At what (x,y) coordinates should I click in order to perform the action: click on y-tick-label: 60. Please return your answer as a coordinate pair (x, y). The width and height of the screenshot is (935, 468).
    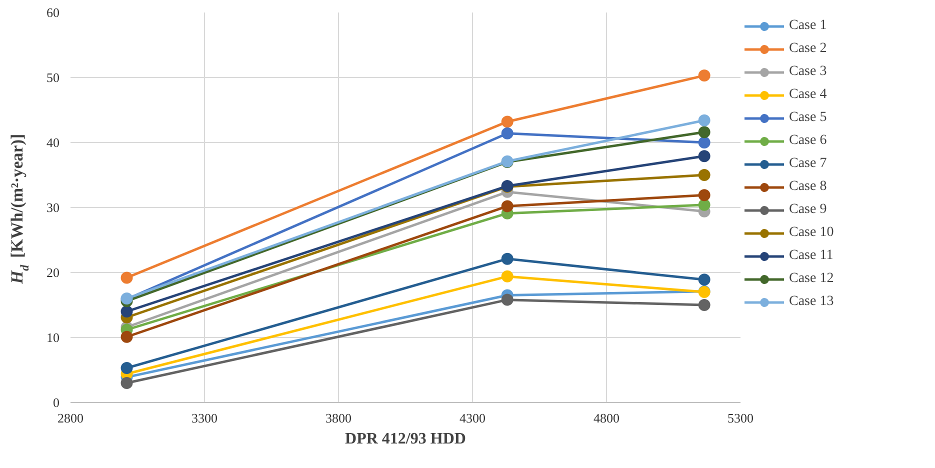
    Looking at the image, I should click on (53, 12).